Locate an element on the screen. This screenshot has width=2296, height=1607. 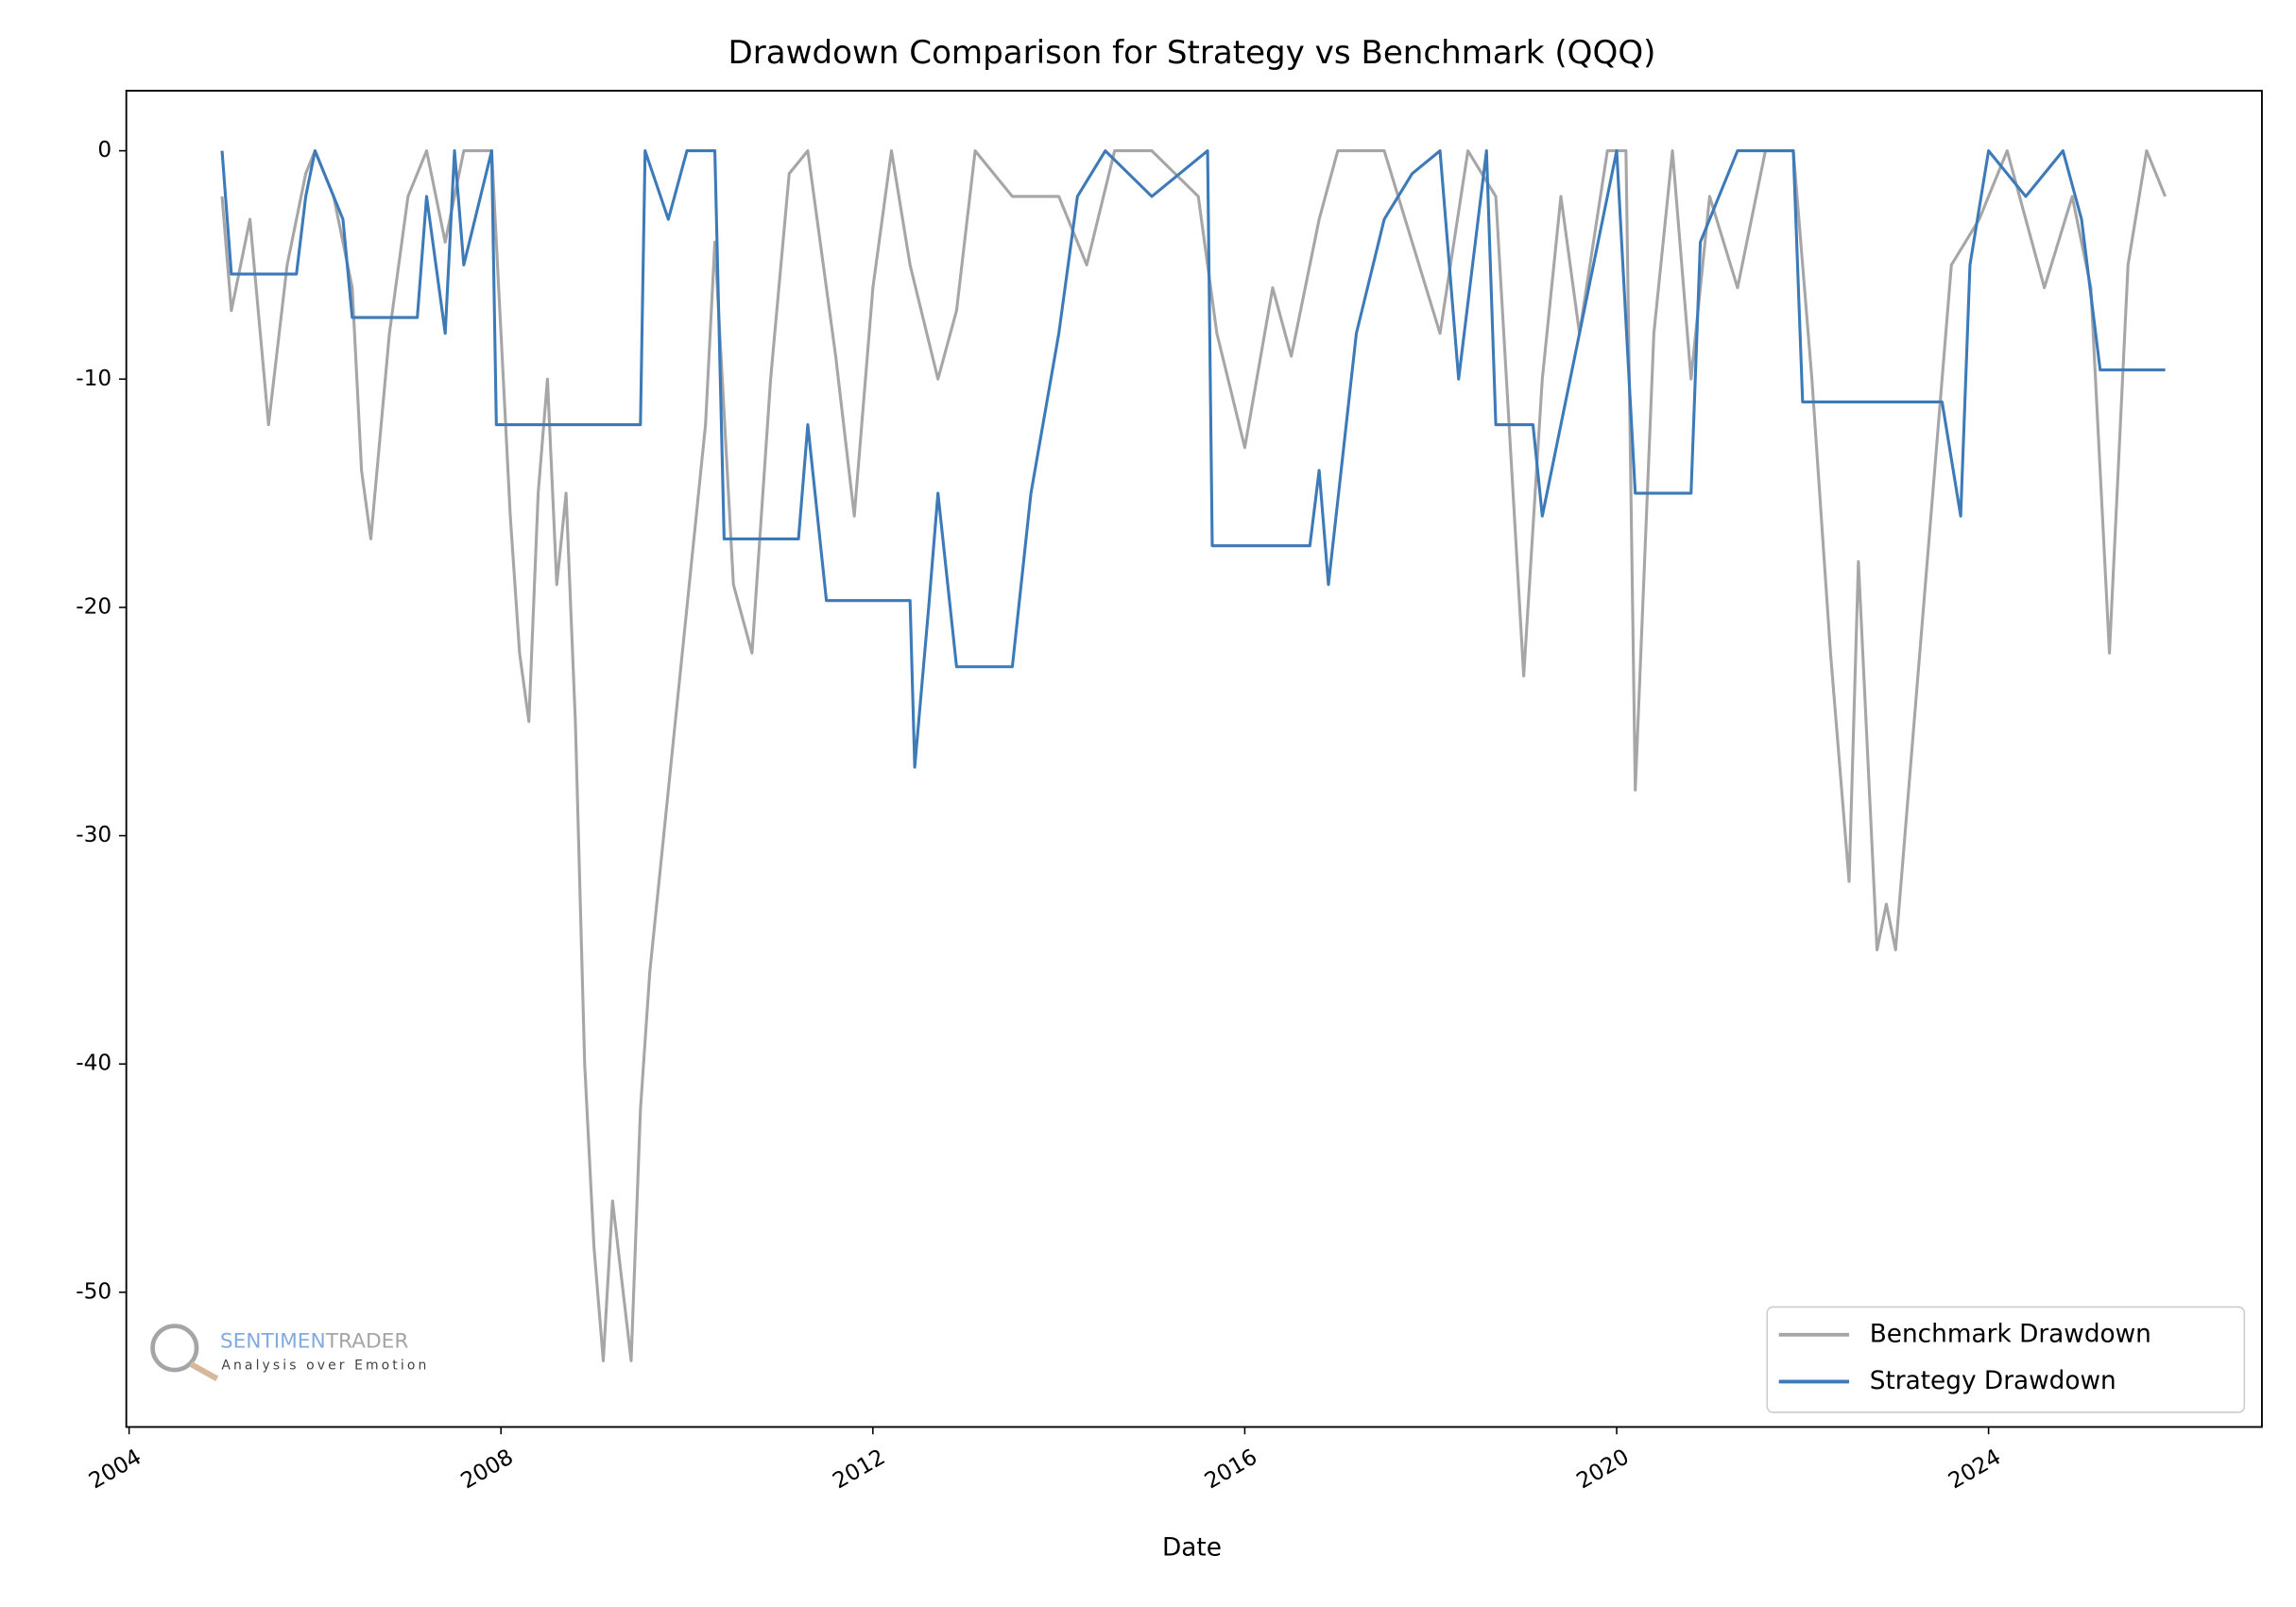
y-tick-label: 0 is located at coordinates (104, 150).